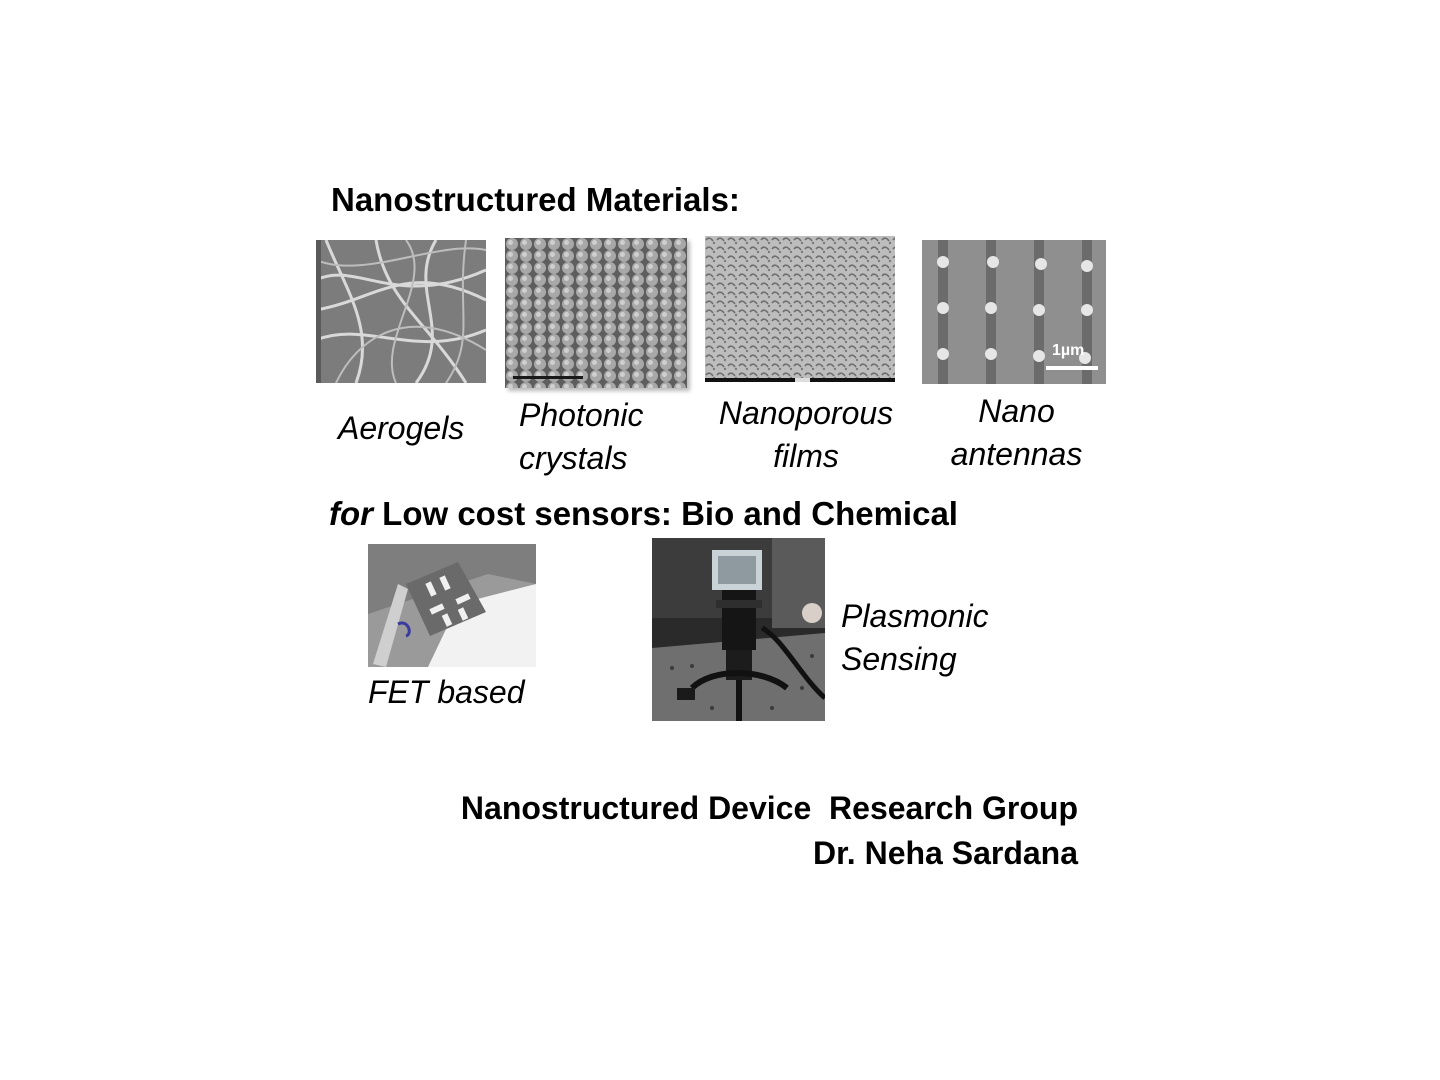 This screenshot has height=1080, width=1440. What do you see at coordinates (670, 513) in the screenshot?
I see `sensors-heading-text: Low cost sensors: Bio and Chemical` at bounding box center [670, 513].